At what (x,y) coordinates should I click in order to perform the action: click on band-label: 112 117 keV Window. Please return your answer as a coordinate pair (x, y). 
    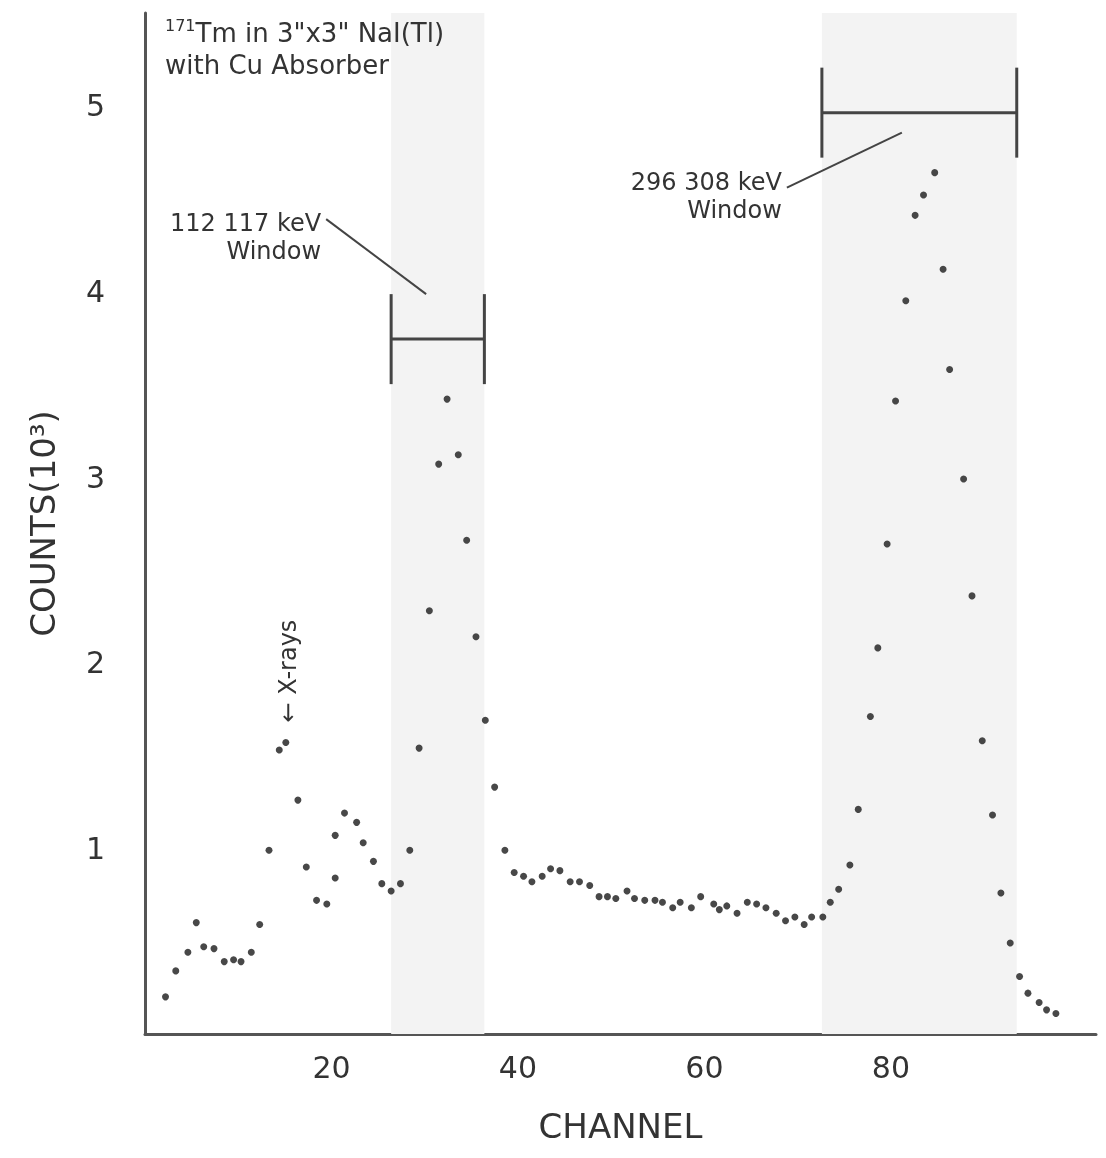
    Looking at the image, I should click on (246, 237).